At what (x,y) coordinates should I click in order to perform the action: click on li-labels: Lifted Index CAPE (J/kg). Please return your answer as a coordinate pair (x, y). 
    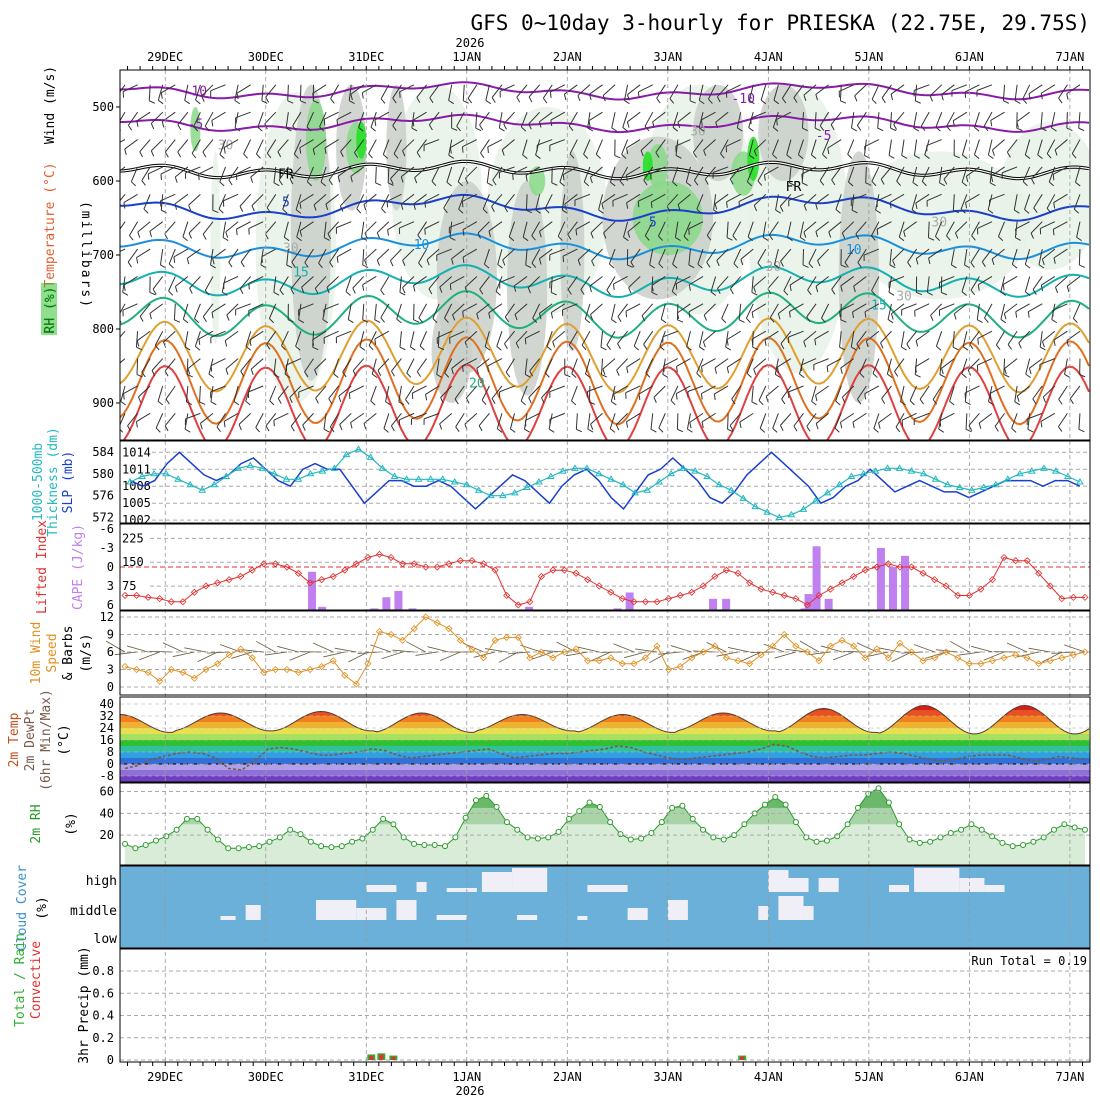
    Looking at the image, I should click on (60, 567).